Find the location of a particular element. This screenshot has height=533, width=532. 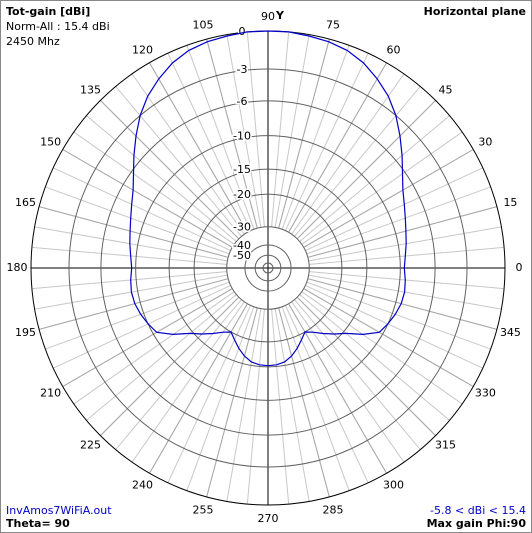

chart-title: Tot-gain [dBi] is located at coordinates (48, 11).